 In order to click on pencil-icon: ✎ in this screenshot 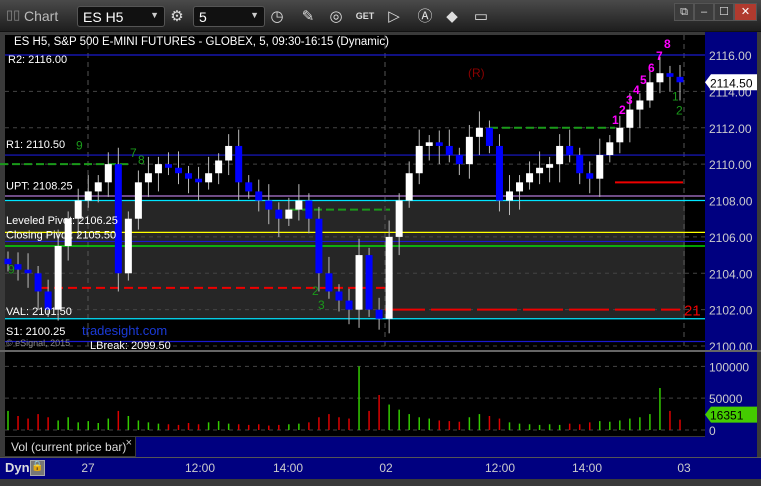, I will do `click(308, 16)`.